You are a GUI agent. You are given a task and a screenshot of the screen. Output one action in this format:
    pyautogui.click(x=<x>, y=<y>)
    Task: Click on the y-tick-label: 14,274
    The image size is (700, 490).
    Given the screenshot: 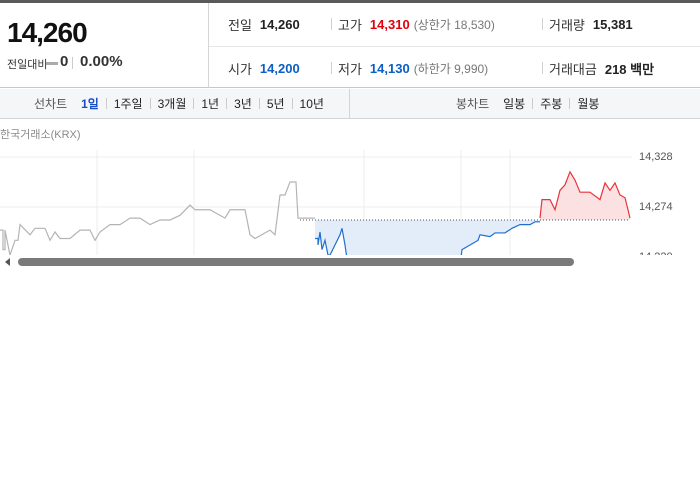 What is the action you would take?
    pyautogui.click(x=656, y=207)
    